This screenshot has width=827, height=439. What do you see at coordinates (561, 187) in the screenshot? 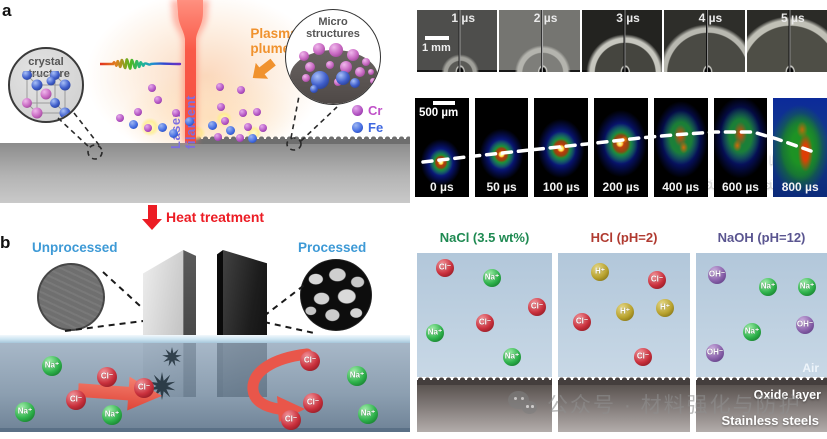
I see `frame-time-label: 100 µs` at bounding box center [561, 187].